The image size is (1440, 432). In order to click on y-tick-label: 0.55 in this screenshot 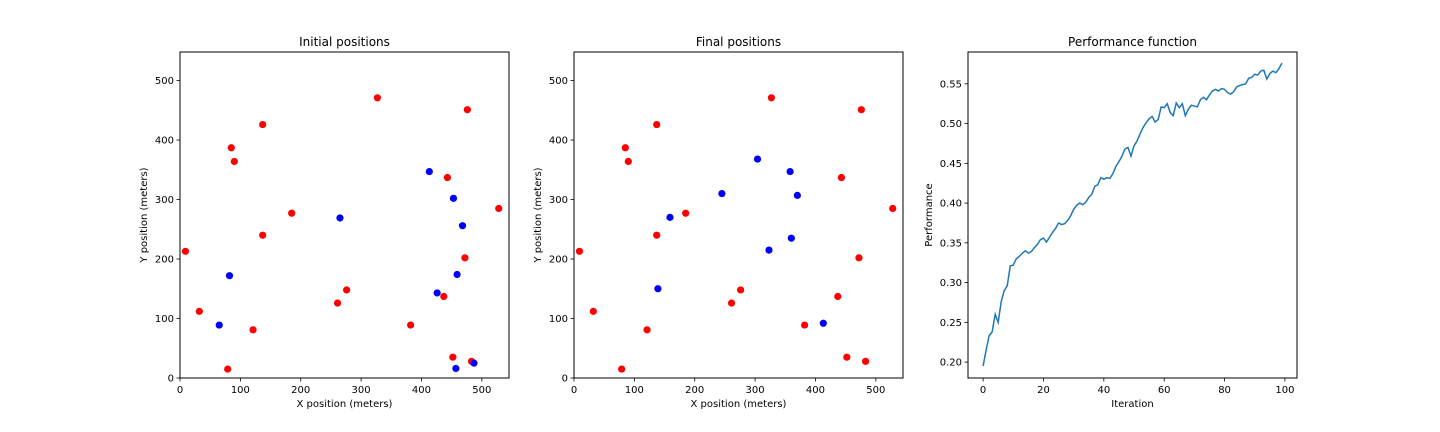, I will do `click(951, 84)`.